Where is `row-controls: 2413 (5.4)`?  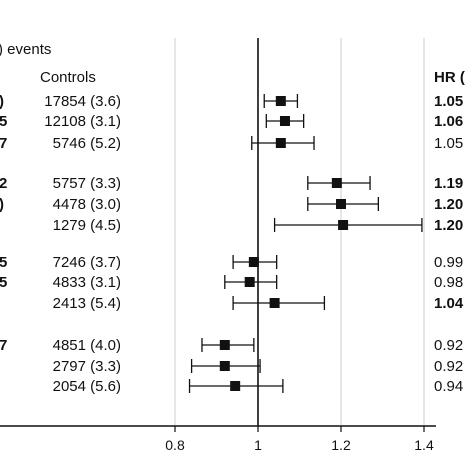
row-controls: 2413 (5.4) is located at coordinates (87, 303).